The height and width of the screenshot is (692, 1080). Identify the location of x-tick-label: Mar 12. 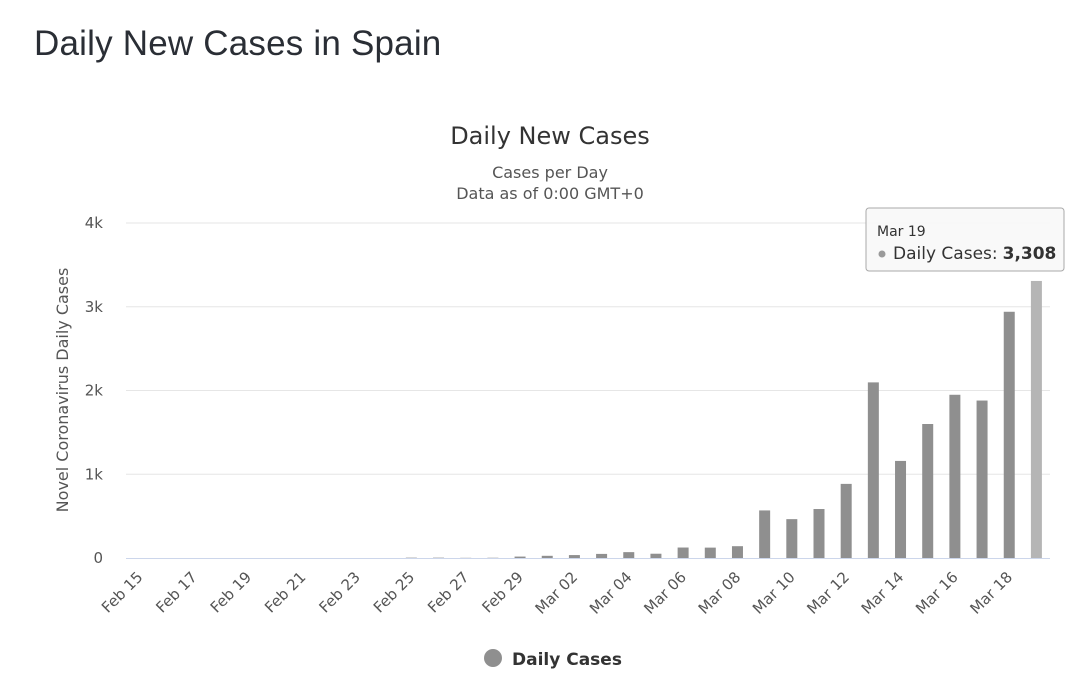
(828, 593).